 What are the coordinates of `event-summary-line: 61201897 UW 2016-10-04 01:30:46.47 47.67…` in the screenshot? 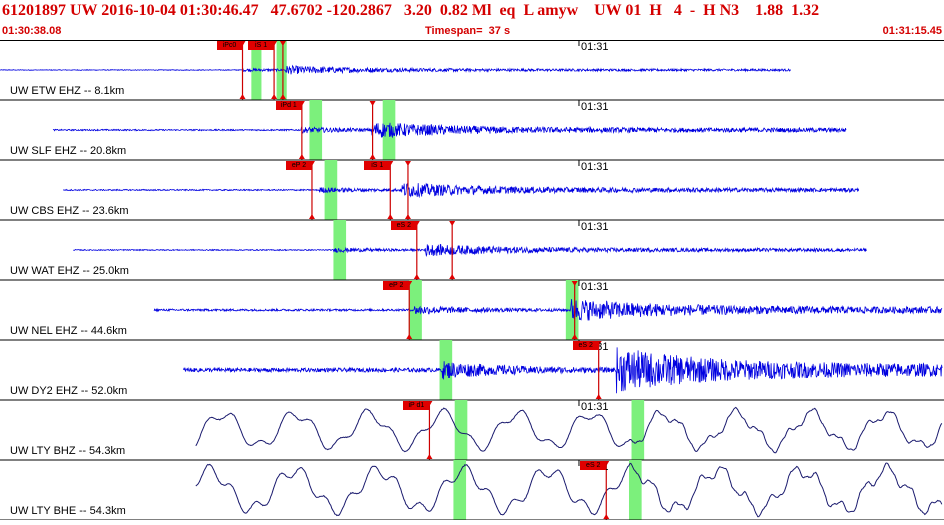 It's located at (411, 10).